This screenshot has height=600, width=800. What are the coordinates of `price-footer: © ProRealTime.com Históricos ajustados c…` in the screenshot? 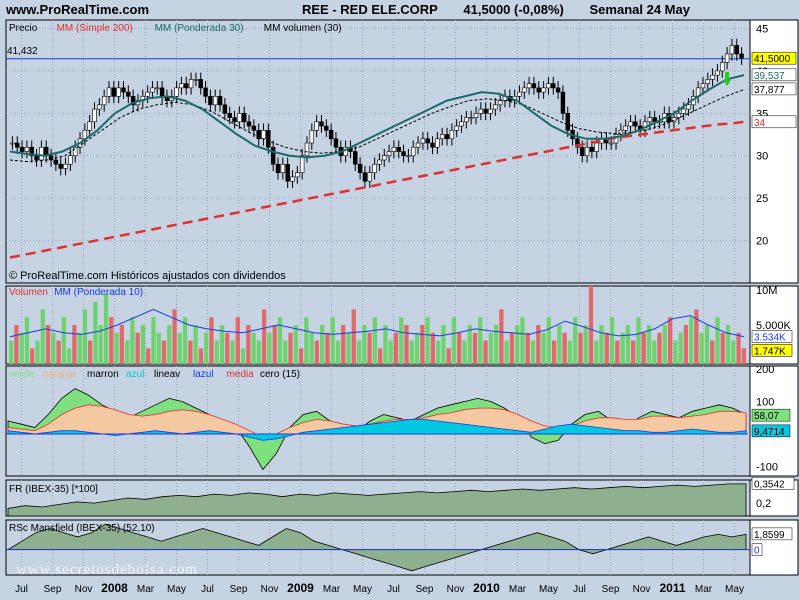 It's located at (147, 276).